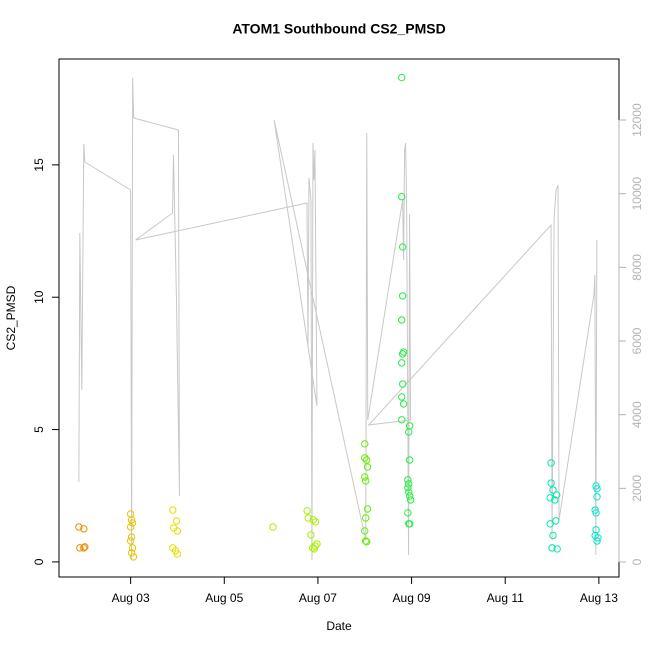  What do you see at coordinates (11, 317) in the screenshot?
I see `y-axis-title: CS2_PMSD` at bounding box center [11, 317].